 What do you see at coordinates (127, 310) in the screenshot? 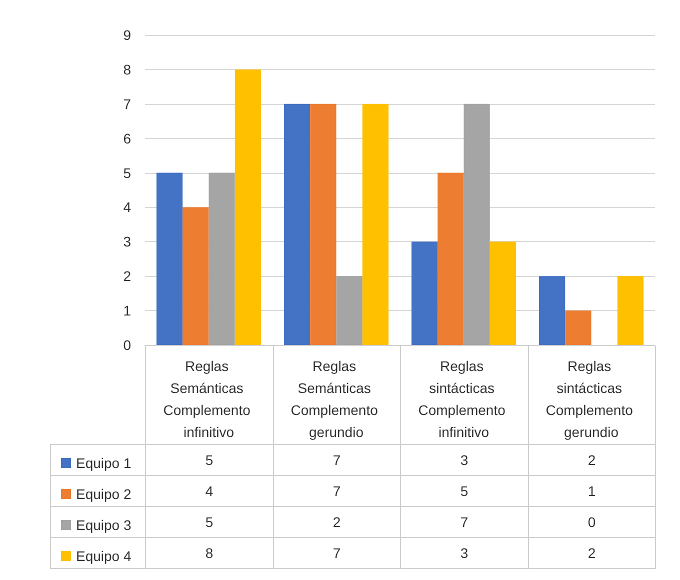
I see `y-tick-label: 1` at bounding box center [127, 310].